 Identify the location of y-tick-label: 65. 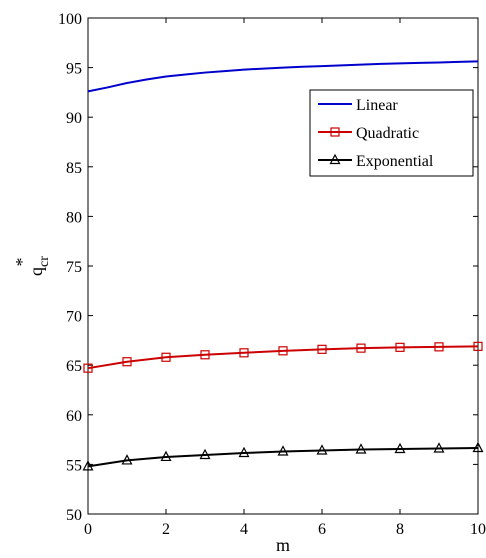
(74, 366).